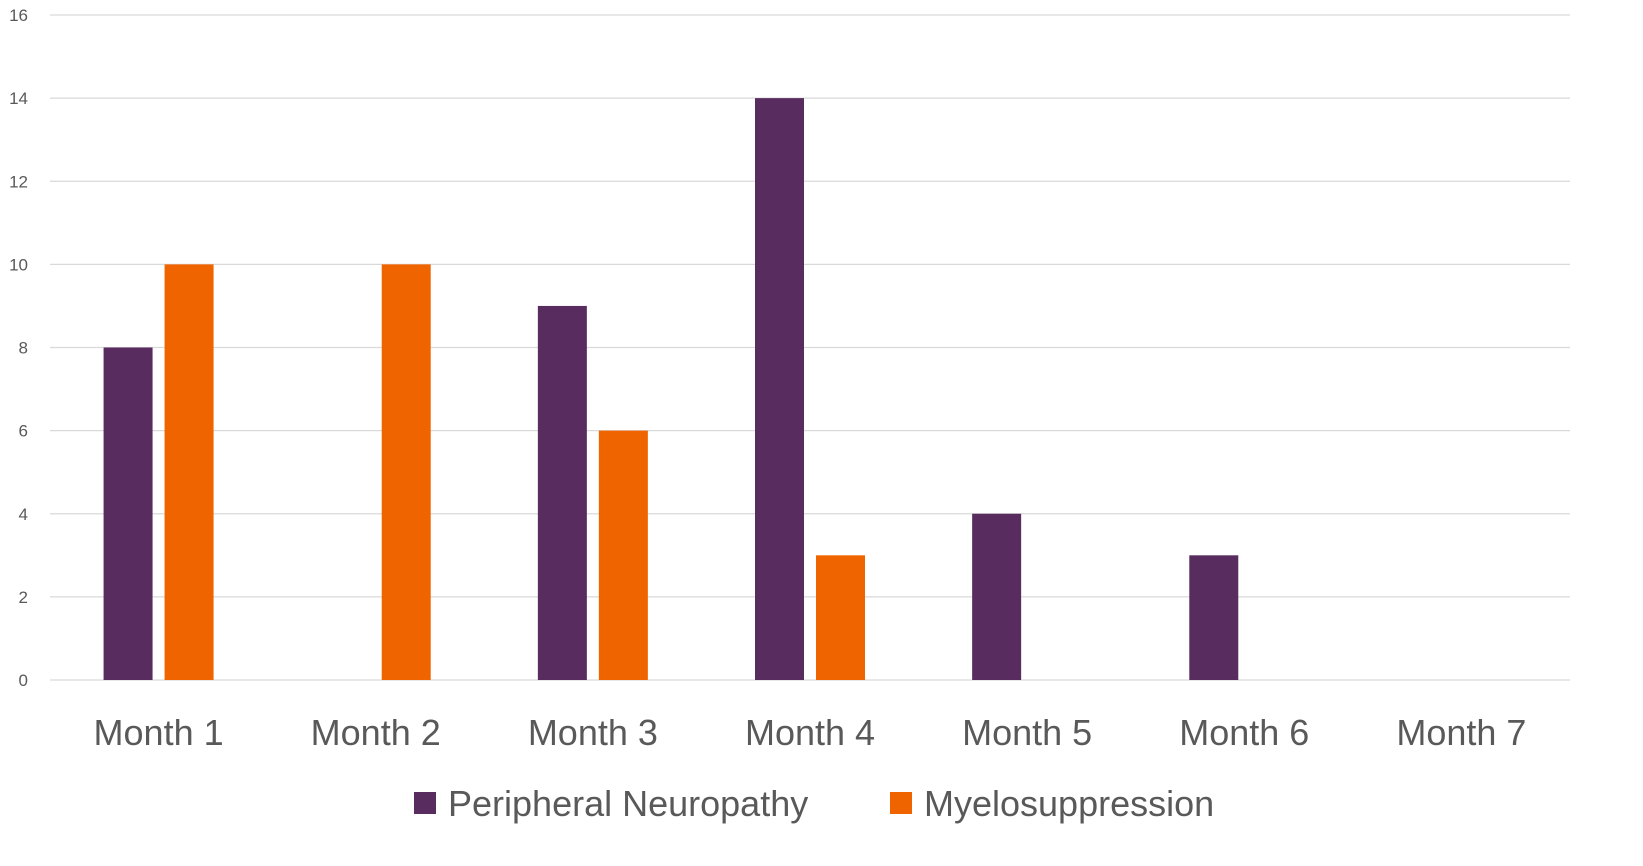 The height and width of the screenshot is (866, 1643). What do you see at coordinates (1069, 803) in the screenshot?
I see `legend-label: Myelosuppression` at bounding box center [1069, 803].